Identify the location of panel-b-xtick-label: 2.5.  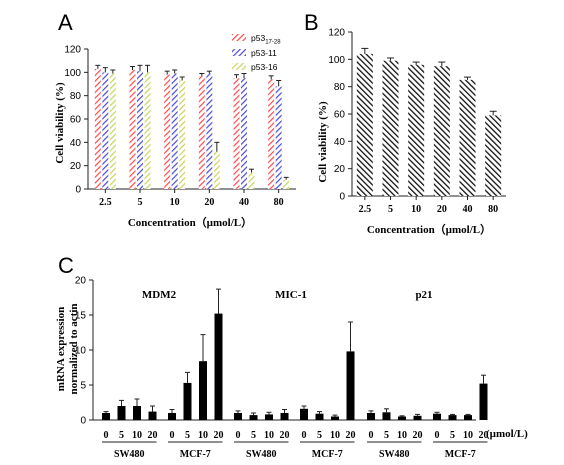
(365, 209).